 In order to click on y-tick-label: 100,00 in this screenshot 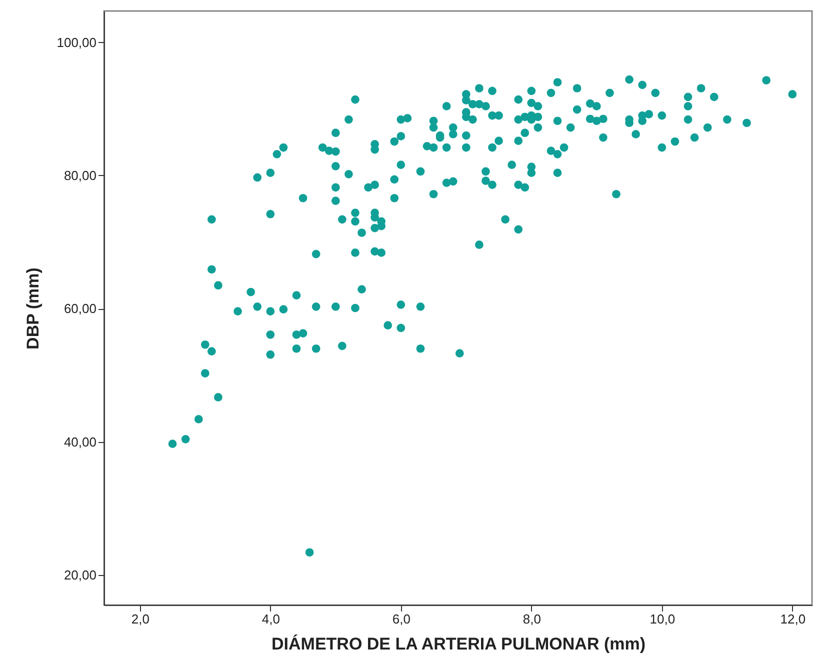, I will do `click(76, 42)`.